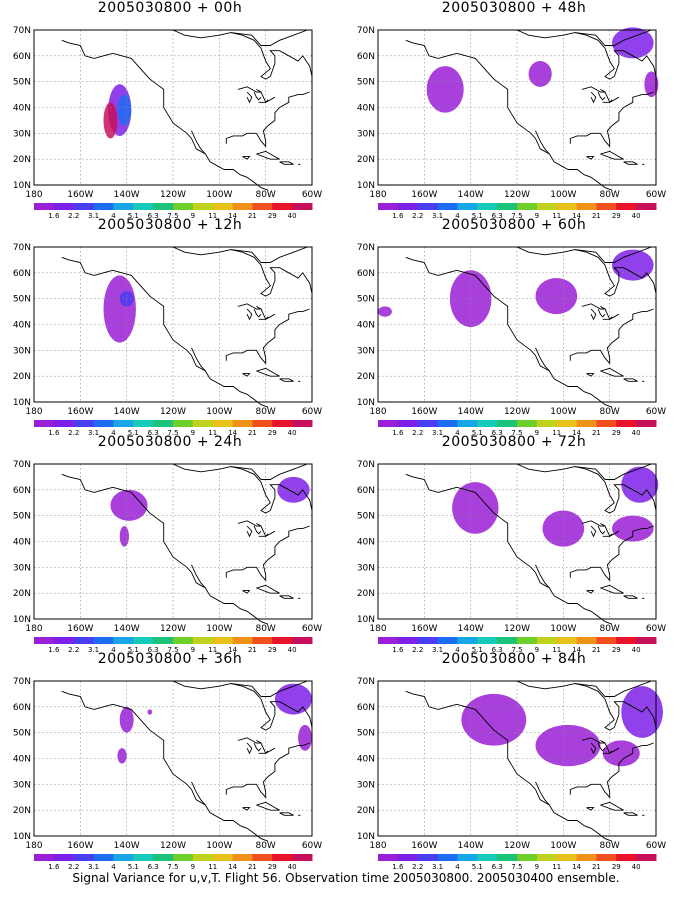 This screenshot has width=692, height=900. What do you see at coordinates (514, 8) in the screenshot?
I see `panel-title: 2005030800 + 48h` at bounding box center [514, 8].